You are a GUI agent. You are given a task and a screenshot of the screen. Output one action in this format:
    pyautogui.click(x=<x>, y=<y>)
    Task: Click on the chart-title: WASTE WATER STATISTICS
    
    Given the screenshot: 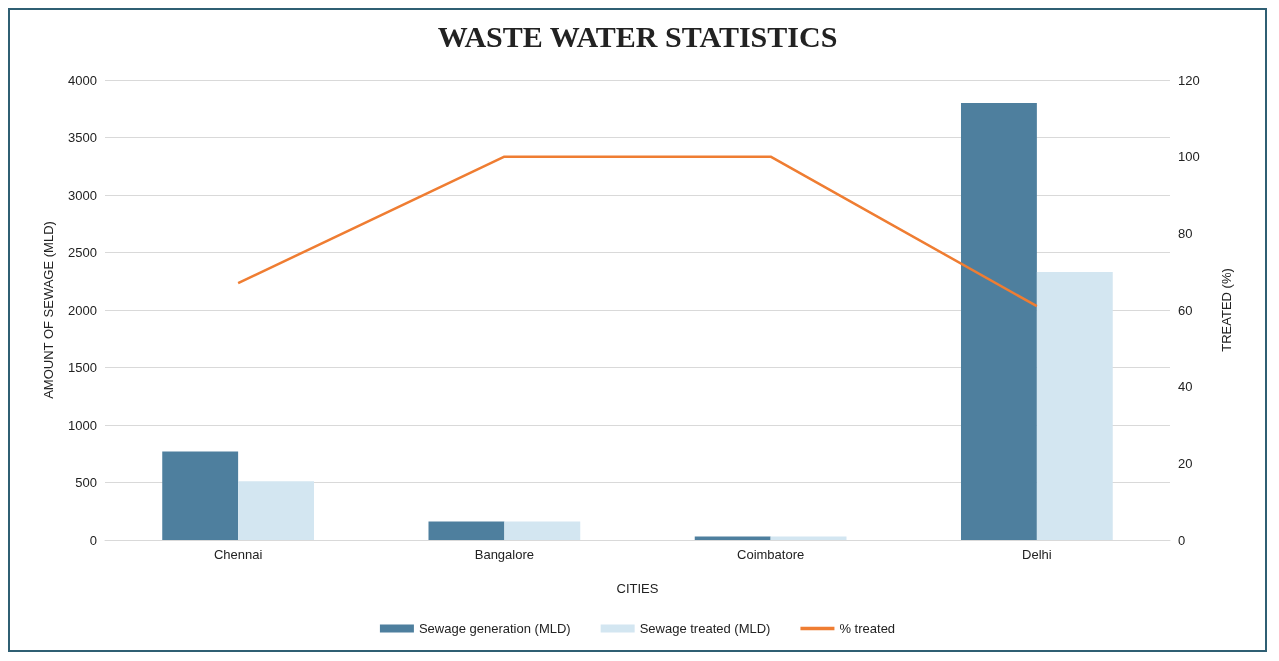 What is the action you would take?
    pyautogui.click(x=637, y=36)
    